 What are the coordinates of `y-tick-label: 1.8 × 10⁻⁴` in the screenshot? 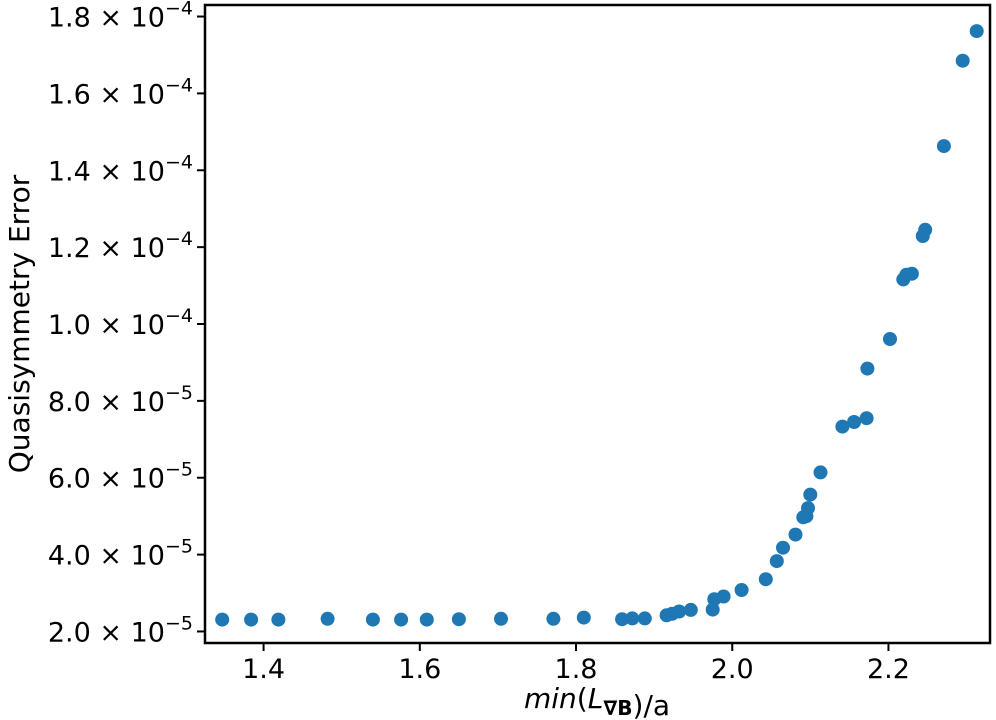 It's located at (120, 17).